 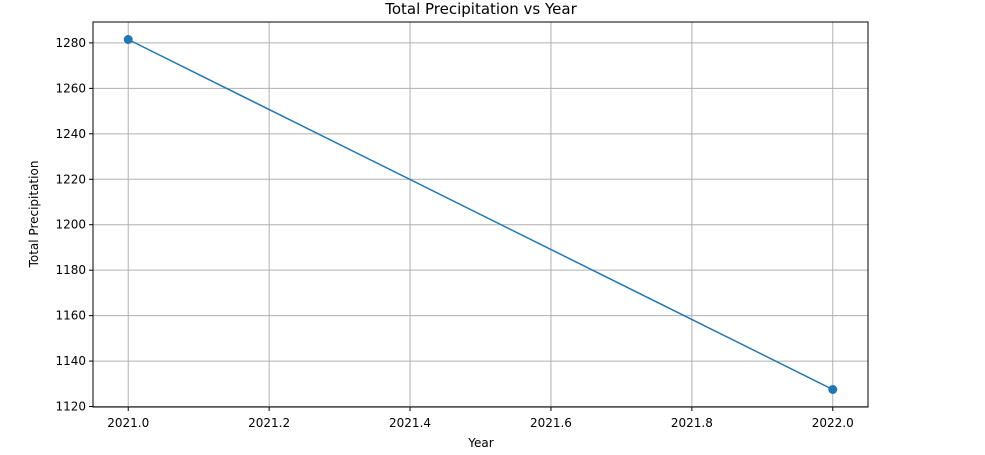 I want to click on x-tick-label: 2021.0, so click(x=128, y=423).